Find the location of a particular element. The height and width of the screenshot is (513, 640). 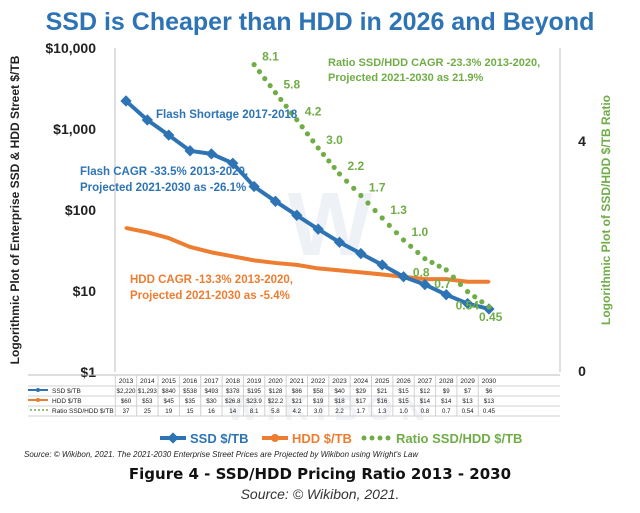

table-cell: $17 is located at coordinates (361, 401).